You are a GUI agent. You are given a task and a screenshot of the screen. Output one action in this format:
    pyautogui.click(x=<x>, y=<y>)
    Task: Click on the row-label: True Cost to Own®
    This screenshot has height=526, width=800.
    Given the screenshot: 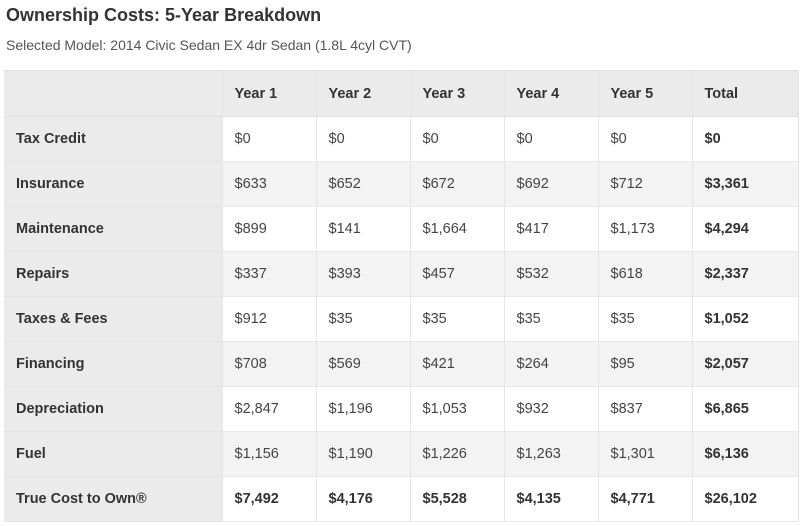 What is the action you would take?
    pyautogui.click(x=113, y=499)
    